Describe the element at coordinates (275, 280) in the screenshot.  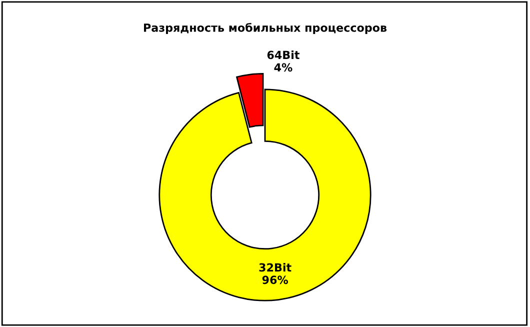
I see `data-label: 96%` at that location.